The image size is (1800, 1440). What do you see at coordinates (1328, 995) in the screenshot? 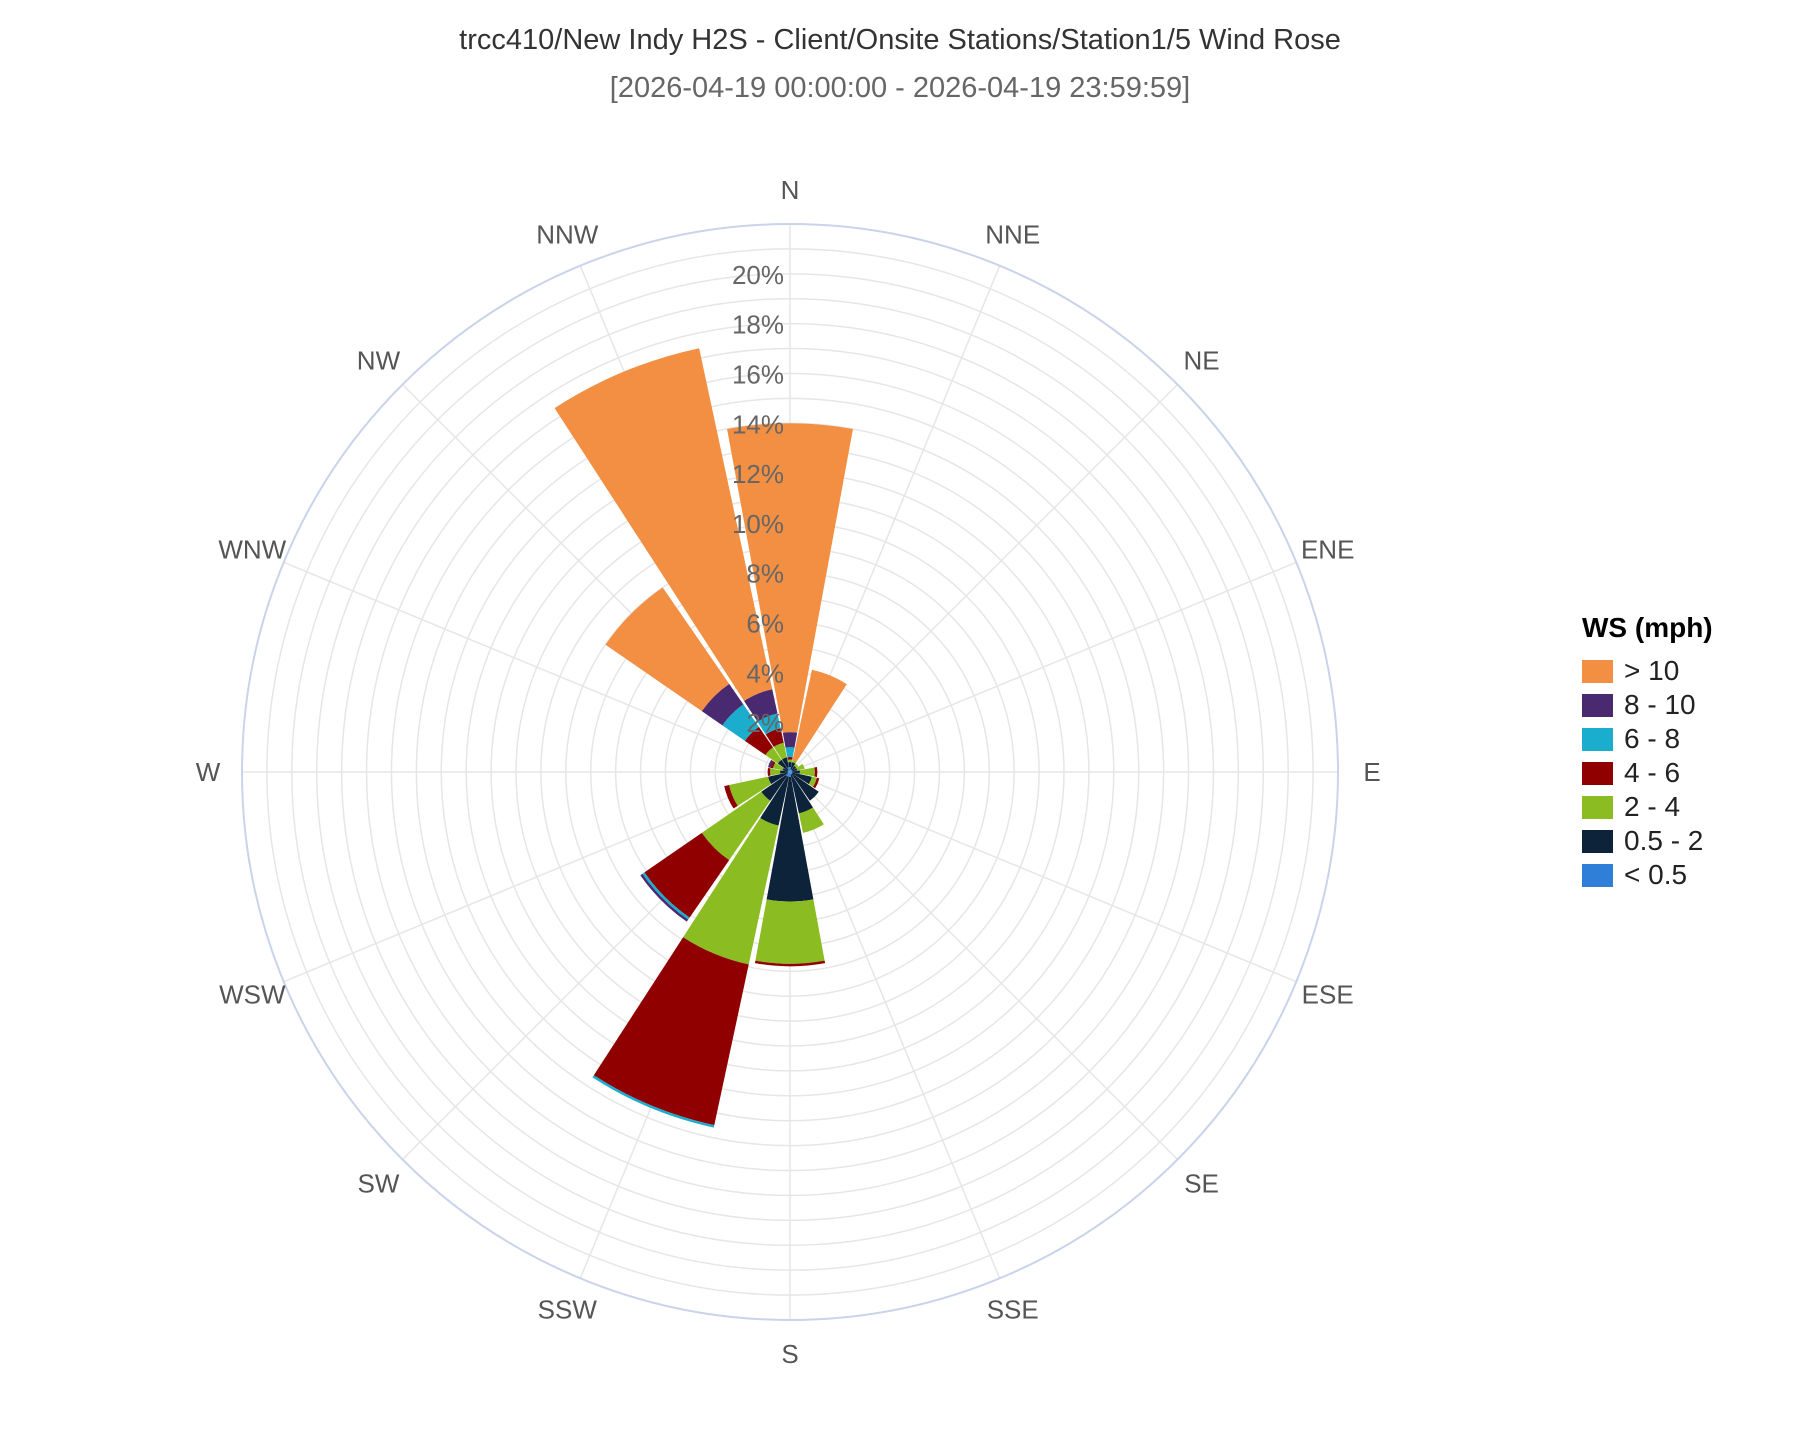
I see `direction-label-ese: ESE` at bounding box center [1328, 995].